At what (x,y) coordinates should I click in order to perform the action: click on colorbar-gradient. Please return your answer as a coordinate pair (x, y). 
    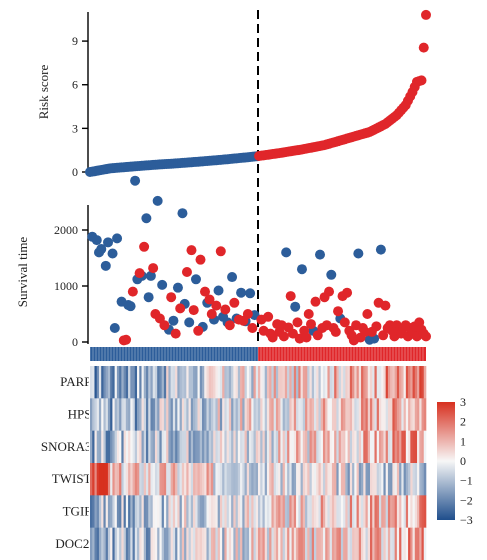
    Looking at the image, I should click on (446, 461).